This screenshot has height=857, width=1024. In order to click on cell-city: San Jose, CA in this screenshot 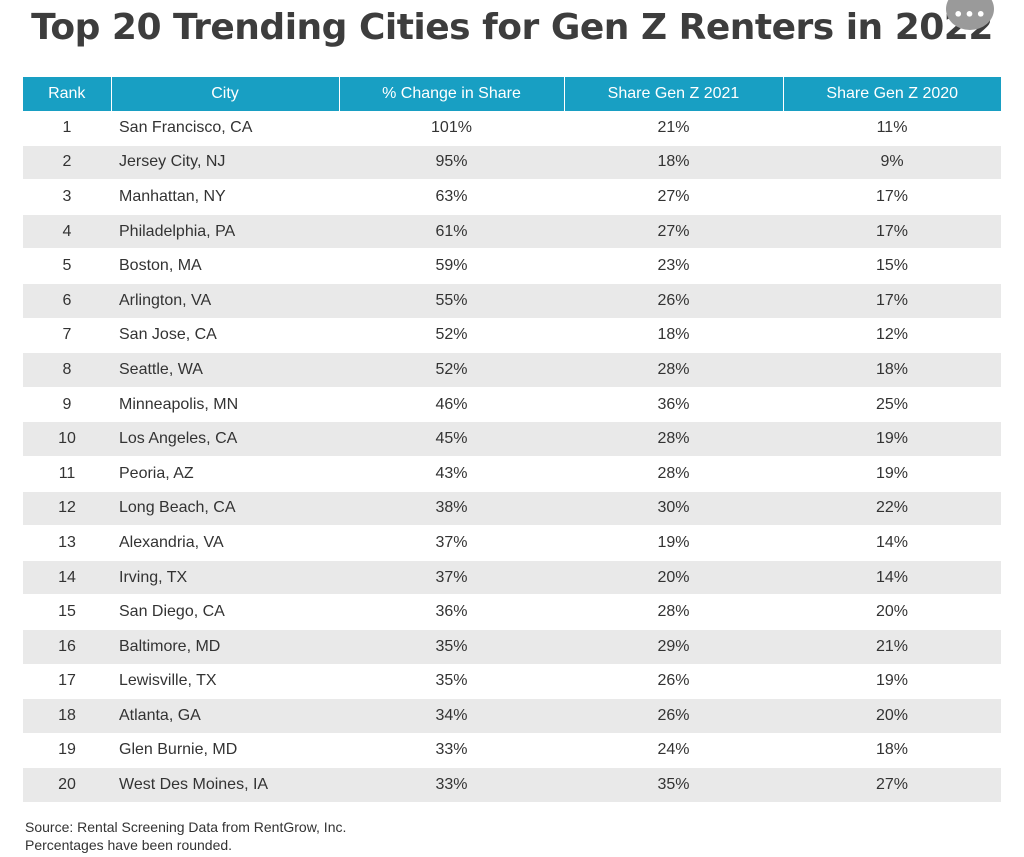, I will do `click(225, 336)`.